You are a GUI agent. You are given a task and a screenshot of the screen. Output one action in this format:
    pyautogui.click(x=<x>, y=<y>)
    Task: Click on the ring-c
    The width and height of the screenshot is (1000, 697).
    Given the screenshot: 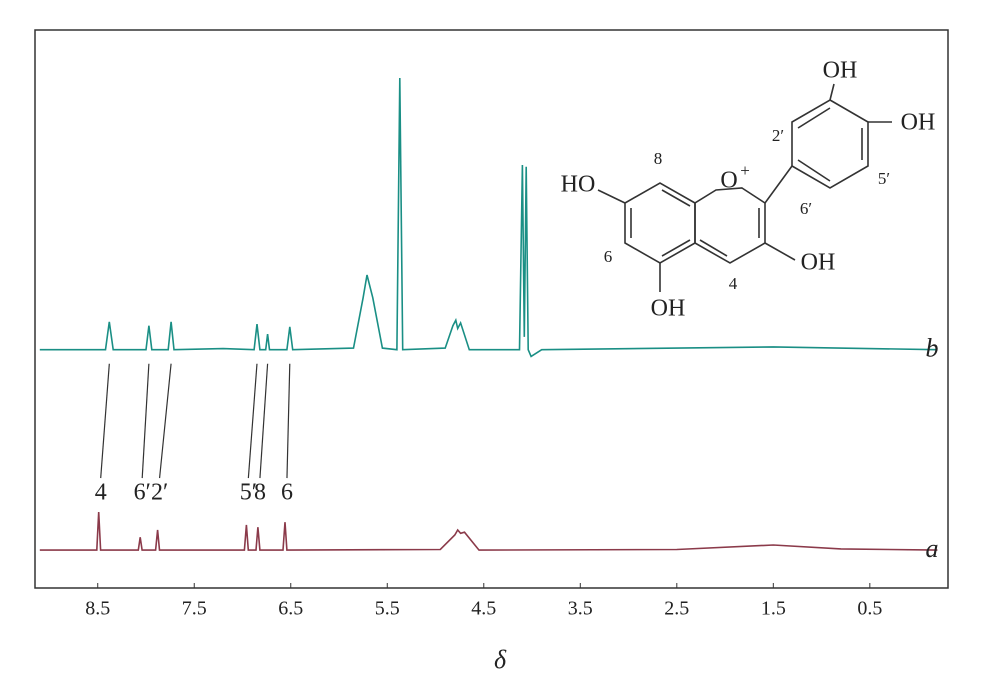 What is the action you would take?
    pyautogui.click(x=730, y=225)
    